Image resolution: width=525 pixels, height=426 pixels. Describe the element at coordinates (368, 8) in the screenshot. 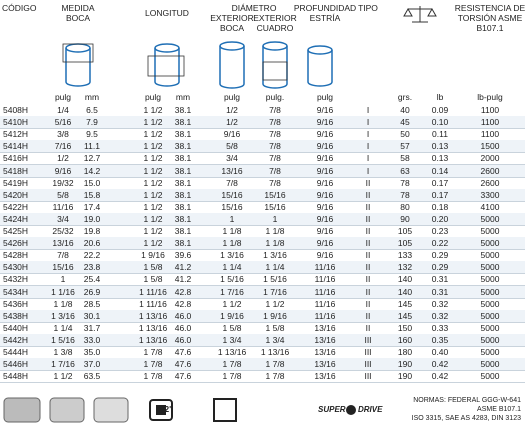

I see `header-tipo: TIPO` at that location.